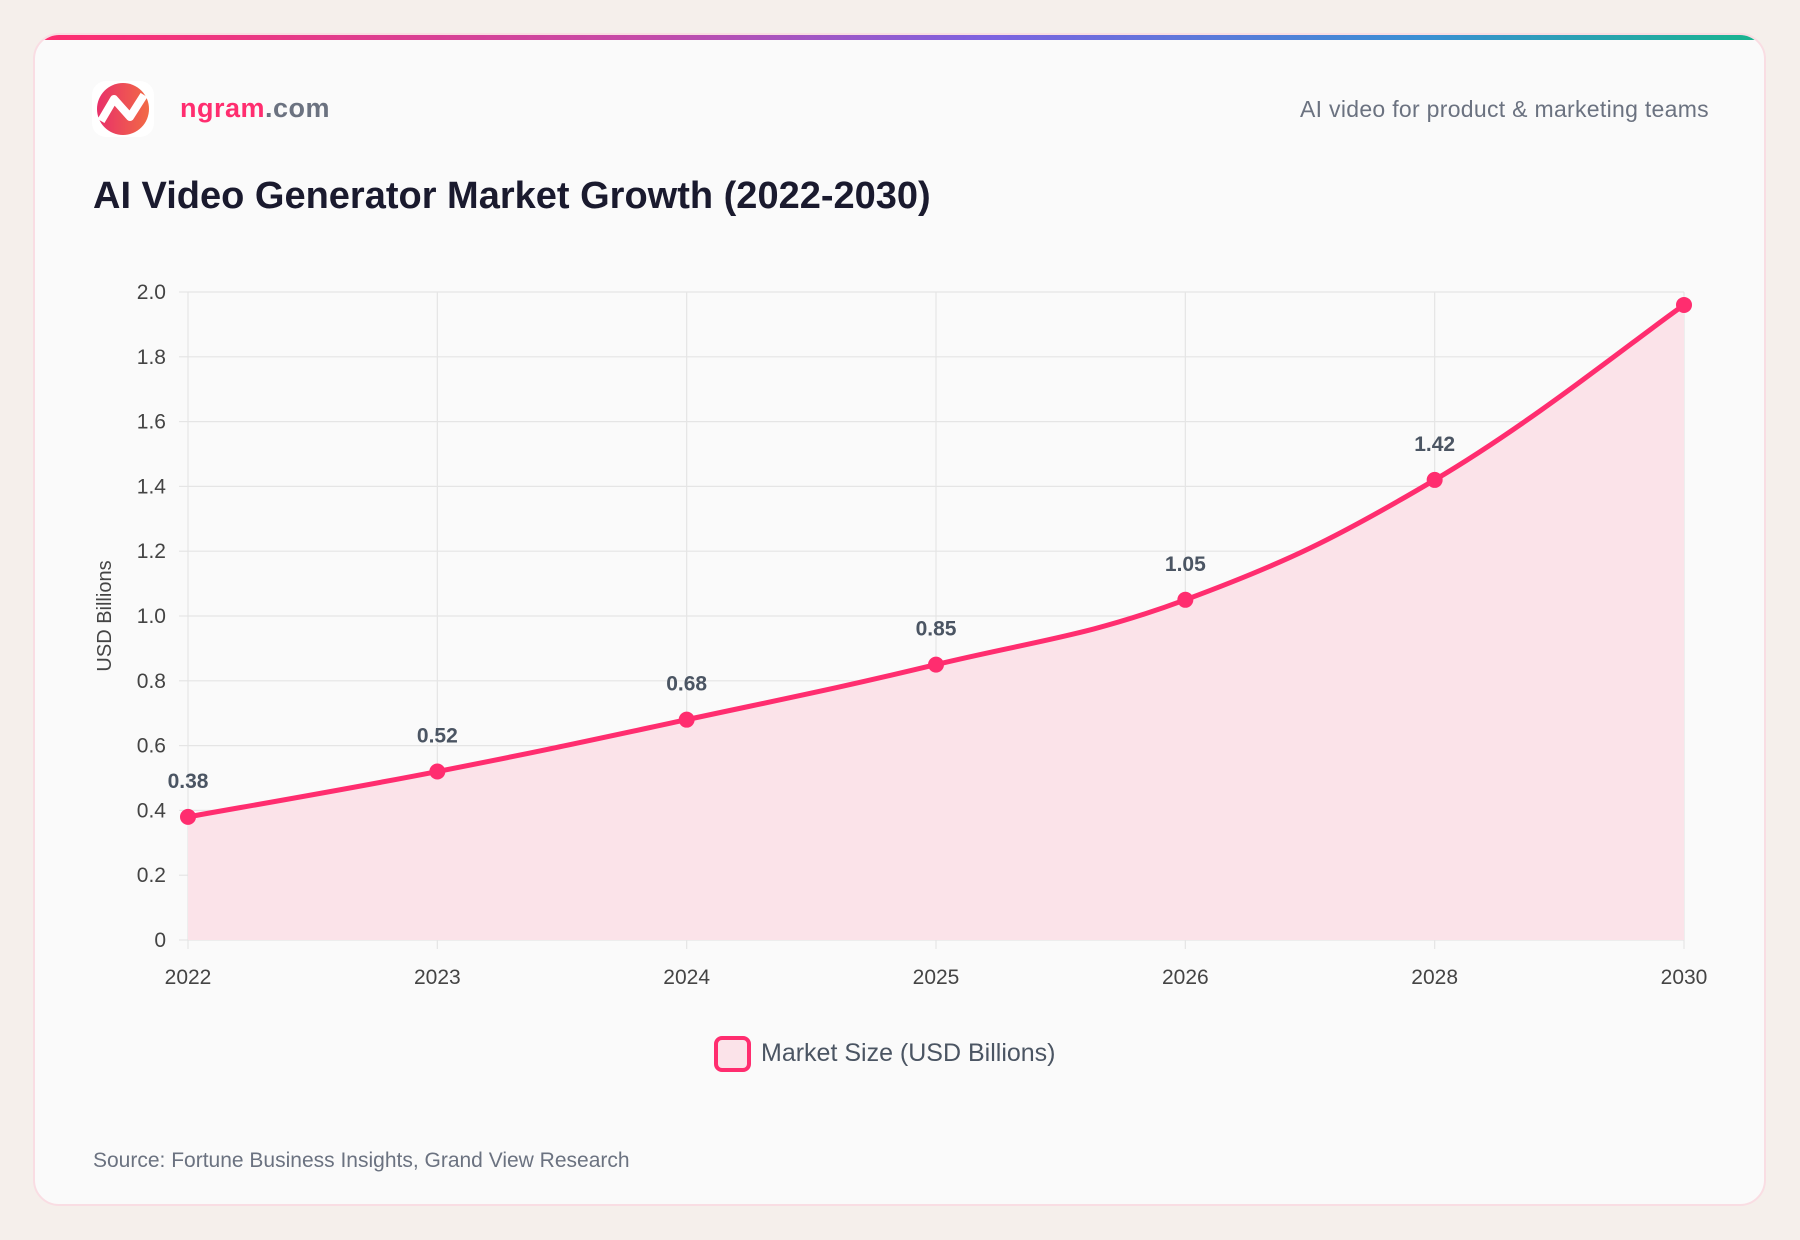  What do you see at coordinates (123, 109) in the screenshot?
I see `ngram-logo-icon` at bounding box center [123, 109].